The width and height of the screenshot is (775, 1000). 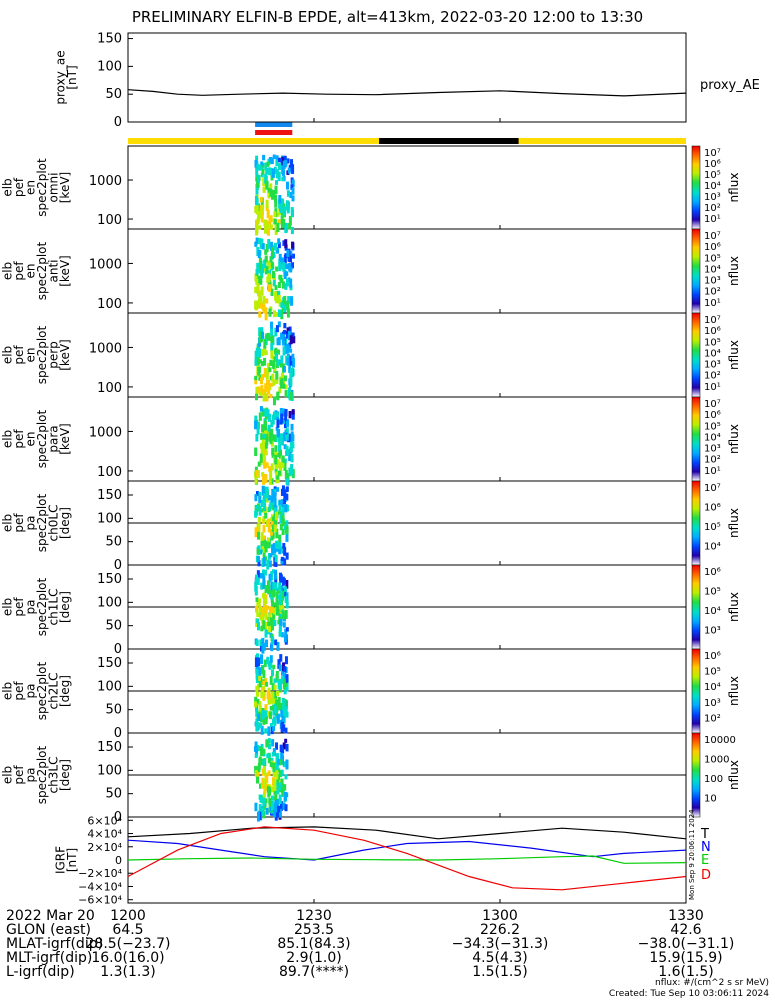 What do you see at coordinates (128, 972) in the screenshot?
I see `ephemeris-value: 1.3(1.3)` at bounding box center [128, 972].